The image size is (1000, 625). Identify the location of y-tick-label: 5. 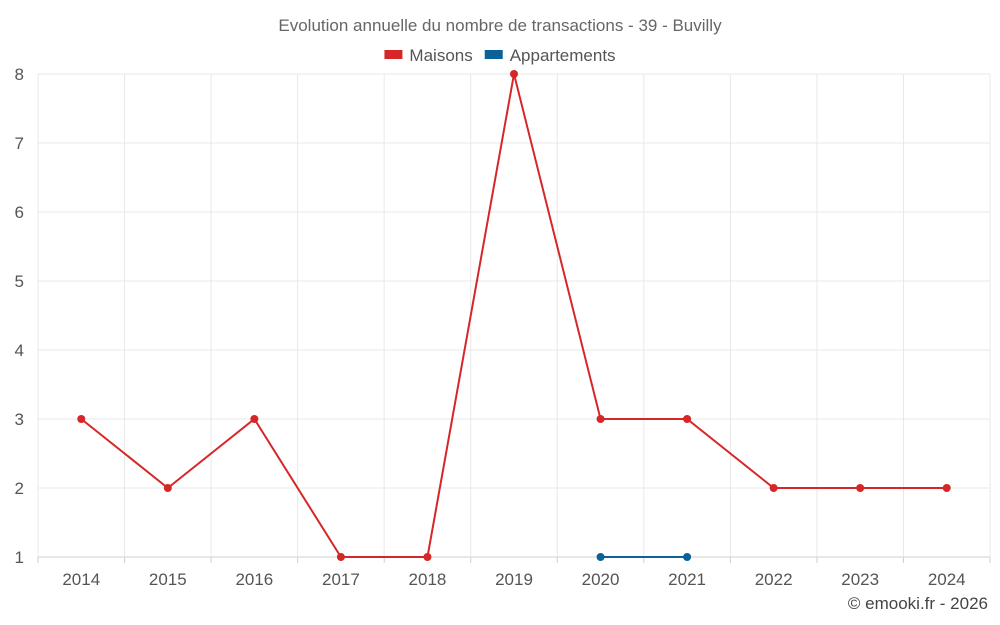
(19, 281).